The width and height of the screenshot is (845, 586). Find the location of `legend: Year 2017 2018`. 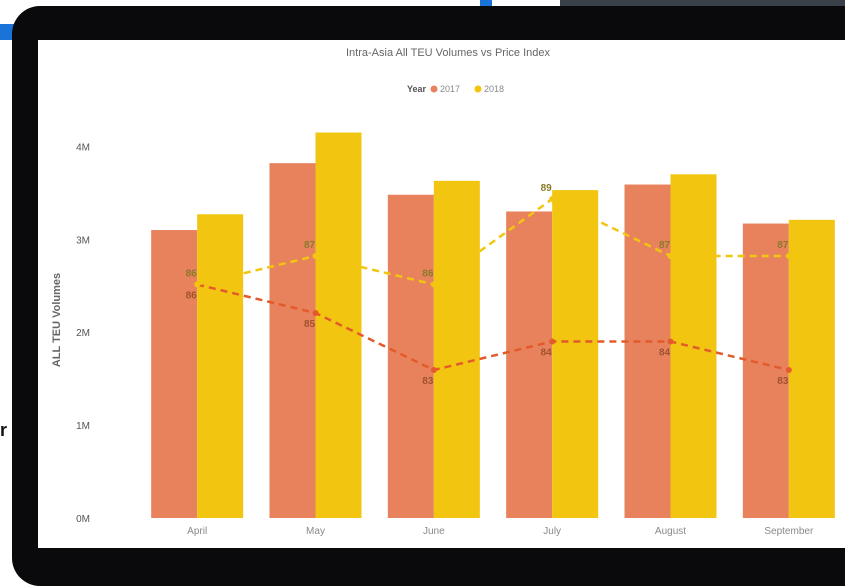

legend: Year 2017 2018 is located at coordinates (455, 89).